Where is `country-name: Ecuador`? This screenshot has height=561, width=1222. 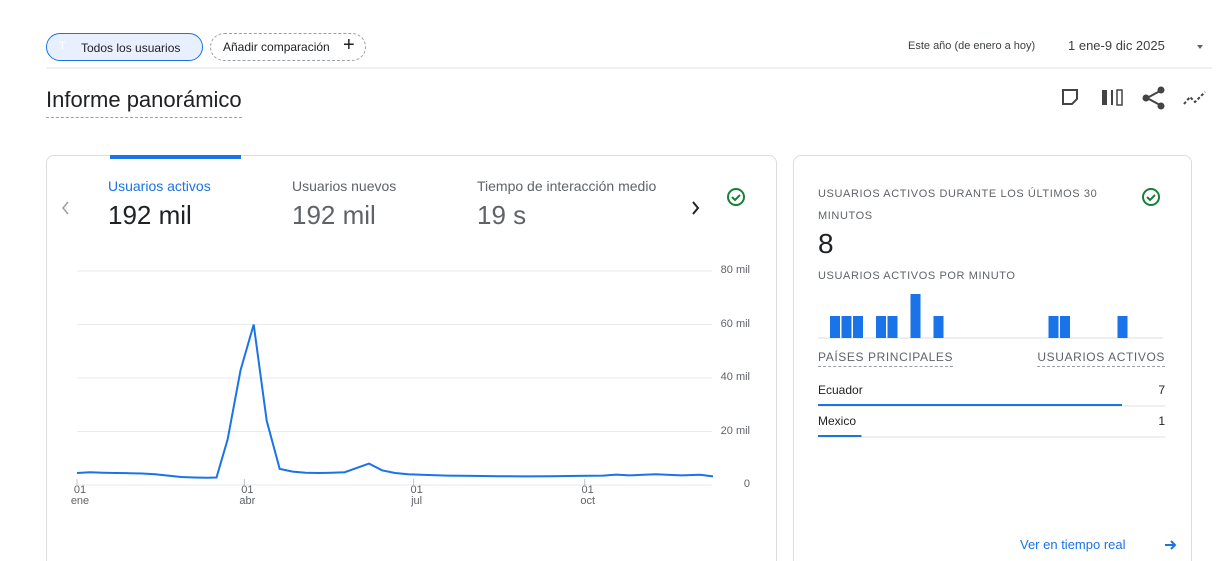 country-name: Ecuador is located at coordinates (840, 390).